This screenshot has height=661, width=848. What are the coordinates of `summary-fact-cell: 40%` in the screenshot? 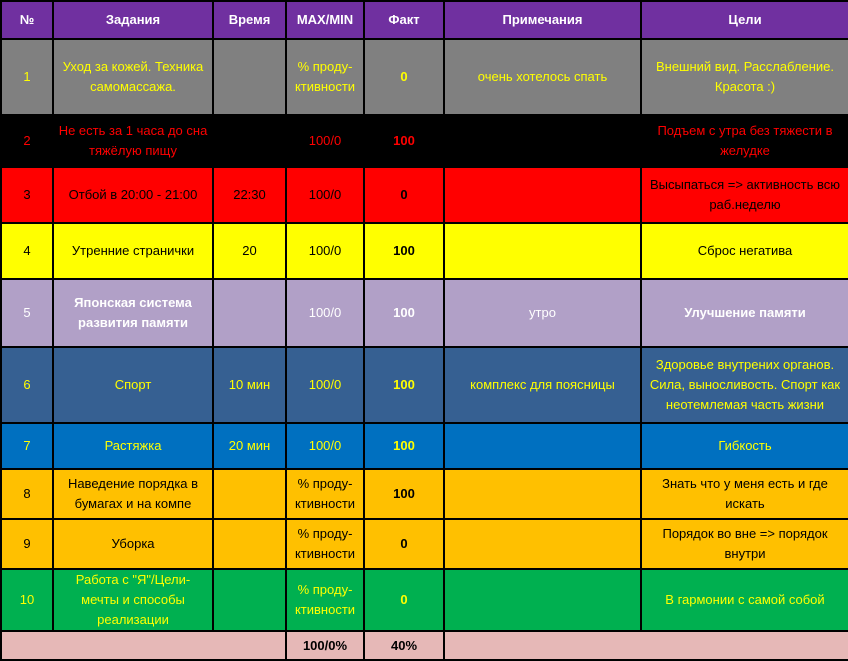 It's located at (404, 645).